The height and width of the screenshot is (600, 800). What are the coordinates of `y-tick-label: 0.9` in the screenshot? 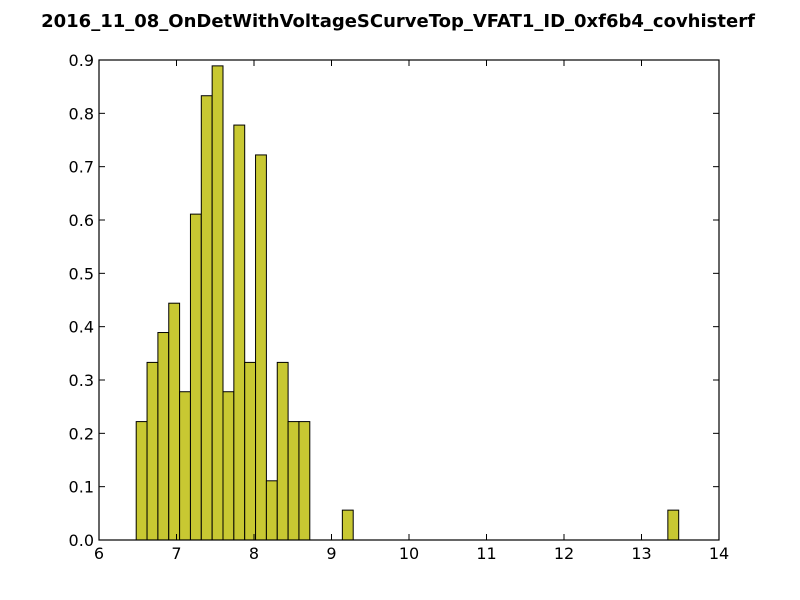 It's located at (81, 60).